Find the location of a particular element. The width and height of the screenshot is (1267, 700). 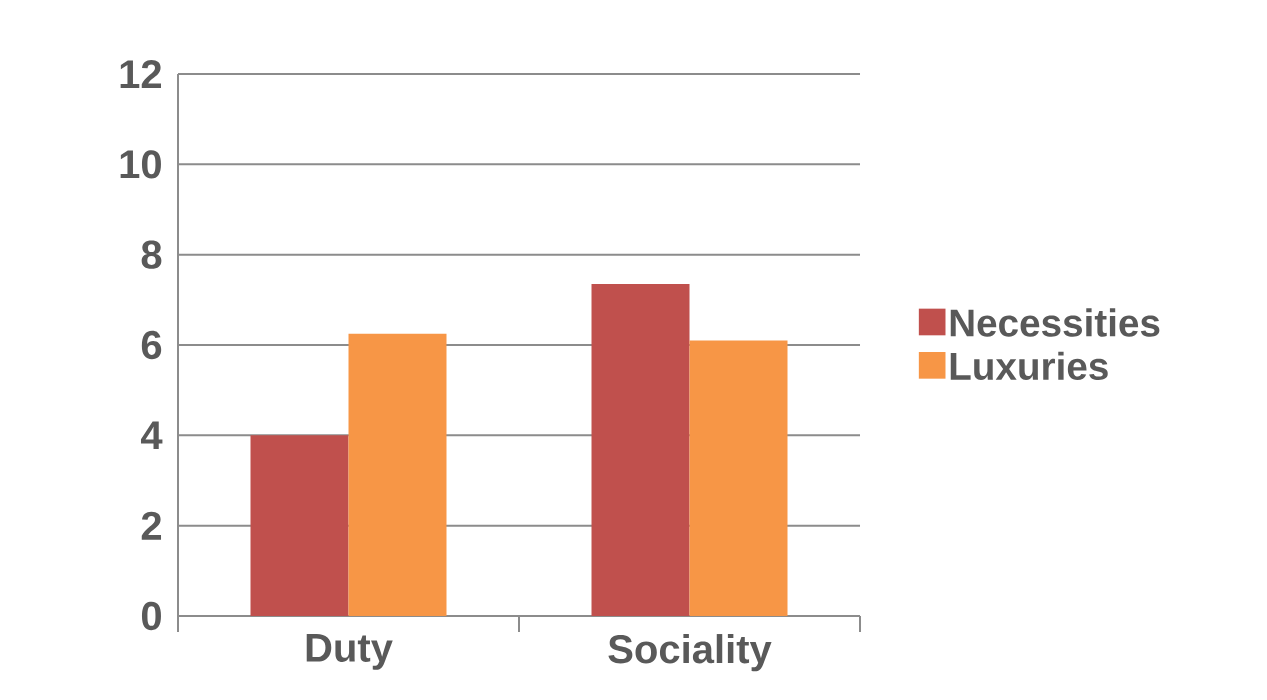

y-tick-label: 10 is located at coordinates (140, 164).